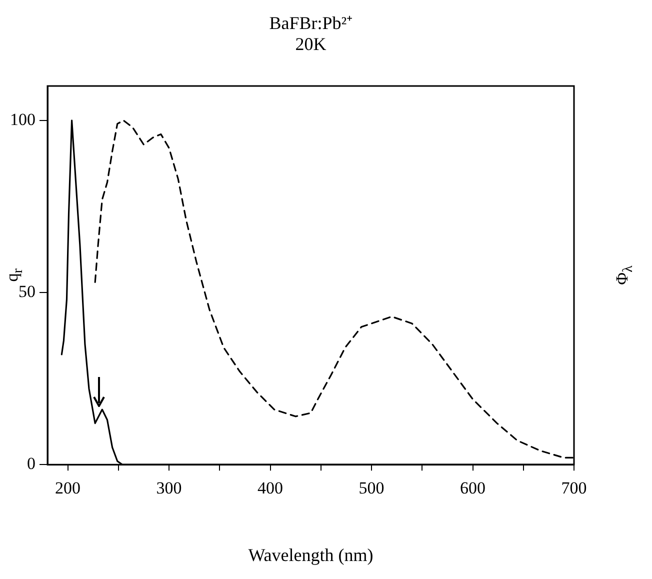 The image size is (652, 579). I want to click on x-tick-label: 700, so click(574, 488).